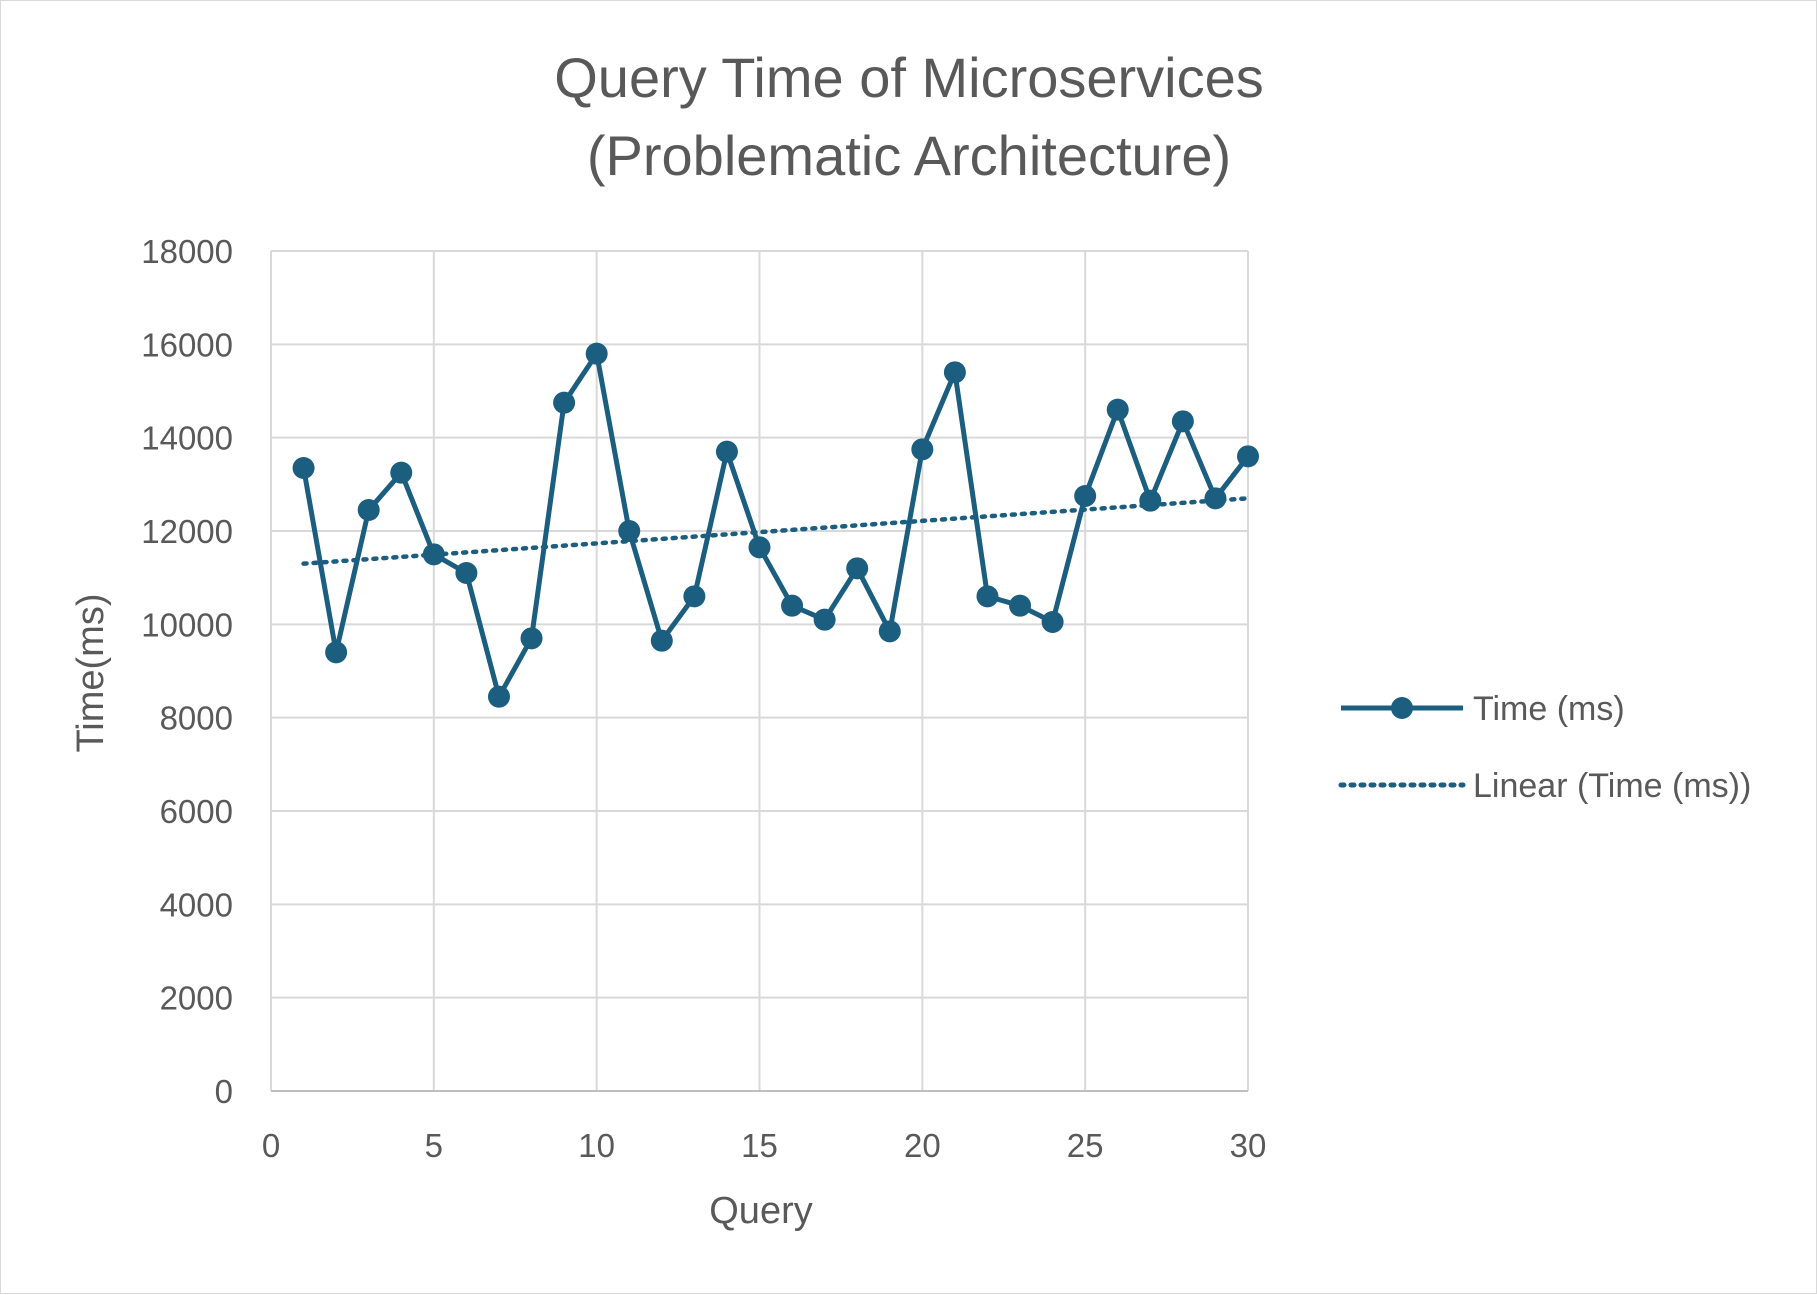 This screenshot has width=1817, height=1295. Describe the element at coordinates (187, 438) in the screenshot. I see `y-tick-label: 14000` at that location.